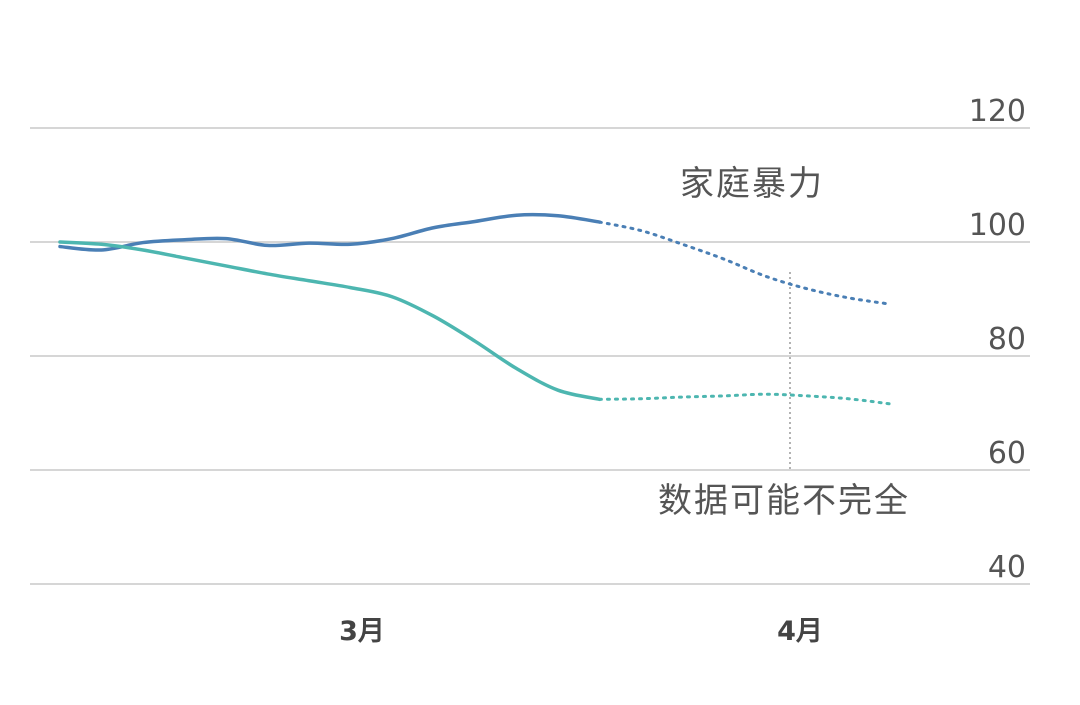  What do you see at coordinates (1007, 339) in the screenshot?
I see `y-tick-label: 80` at bounding box center [1007, 339].